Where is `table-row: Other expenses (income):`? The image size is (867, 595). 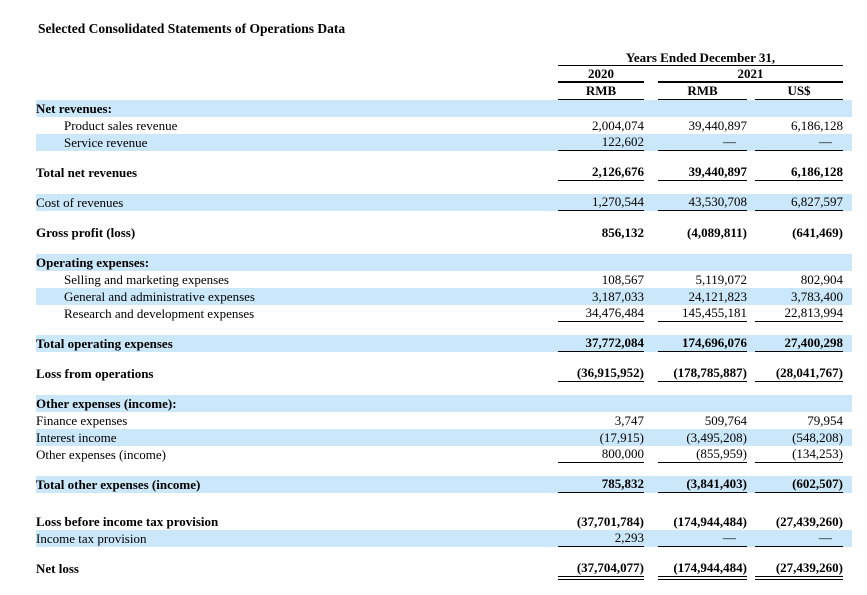 table-row: Other expenses (income): is located at coordinates (444, 403).